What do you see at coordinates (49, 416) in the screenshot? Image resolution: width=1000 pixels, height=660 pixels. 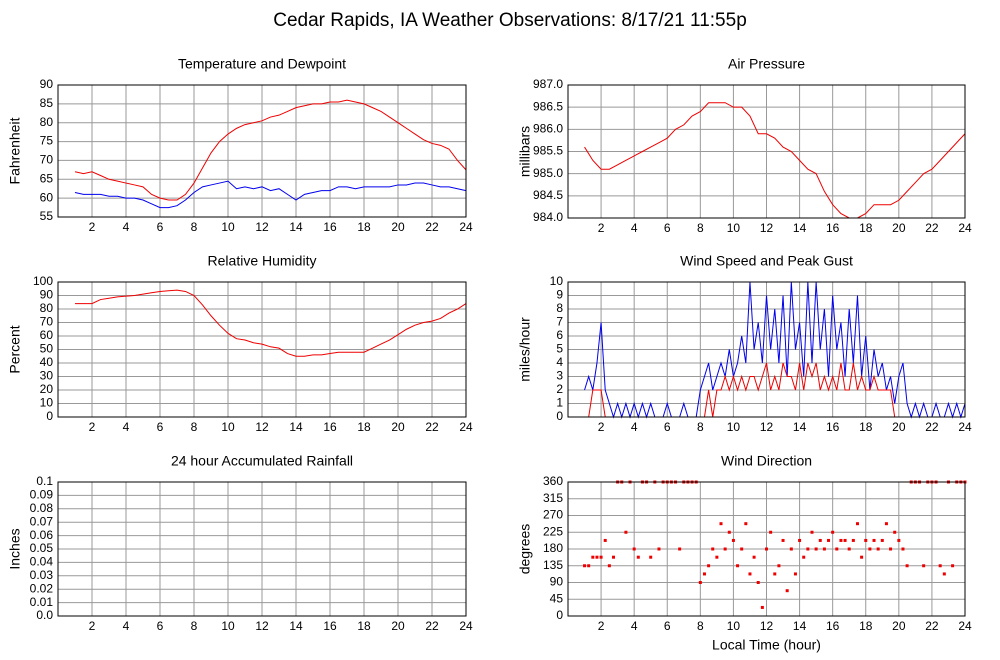 I see `y-tick-label: 0` at bounding box center [49, 416].